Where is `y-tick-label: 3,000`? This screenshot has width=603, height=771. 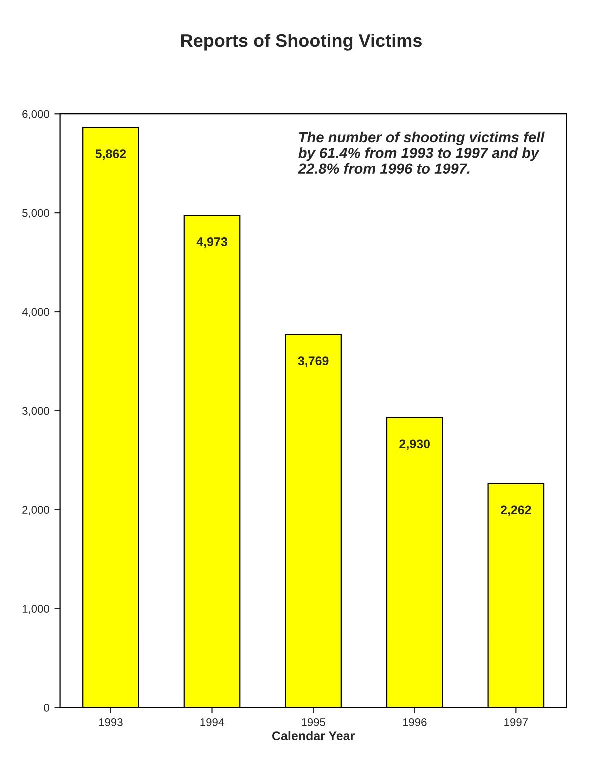
y-tick-label: 3,000 is located at coordinates (36, 411).